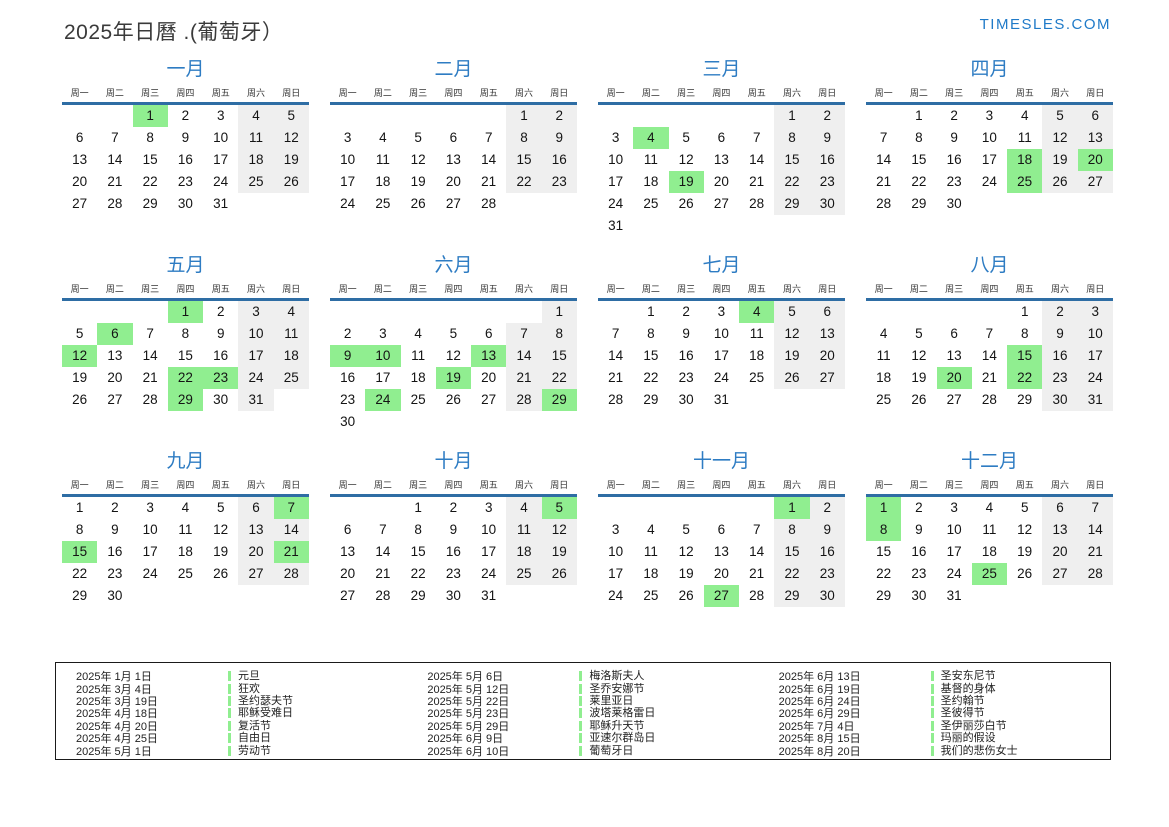 The width and height of the screenshot is (1169, 827). I want to click on day-cell: 11, so click(989, 529).